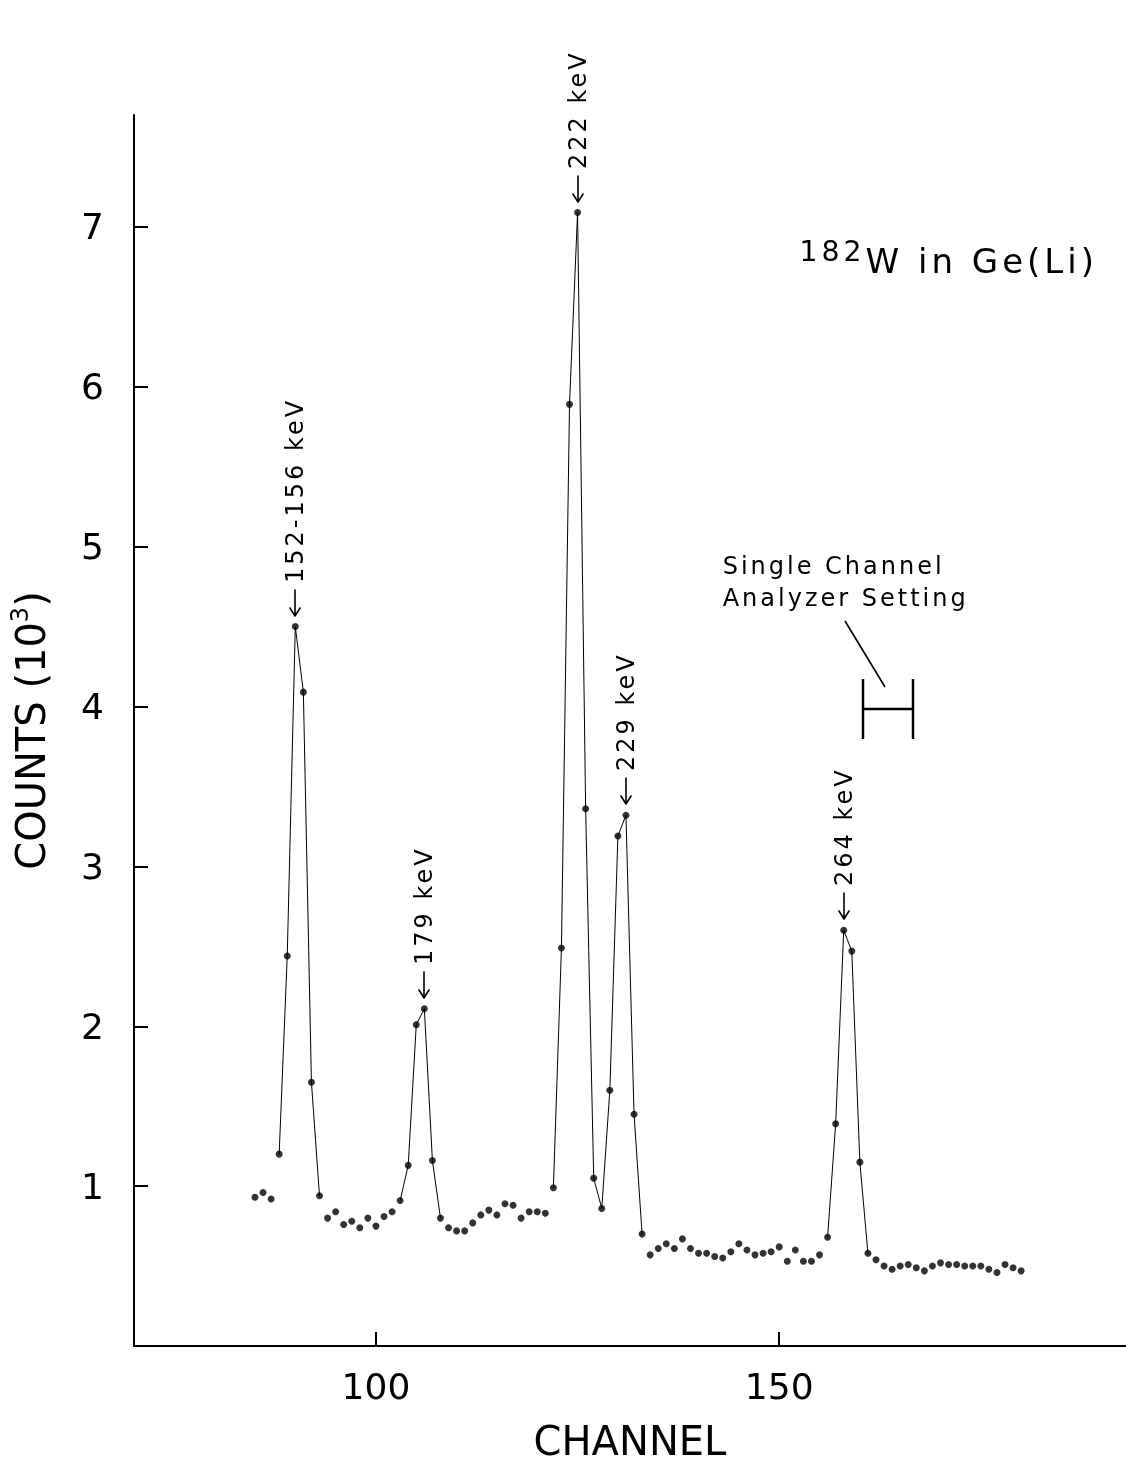  Describe the element at coordinates (92, 707) in the screenshot. I see `y-tick-label: 4` at that location.